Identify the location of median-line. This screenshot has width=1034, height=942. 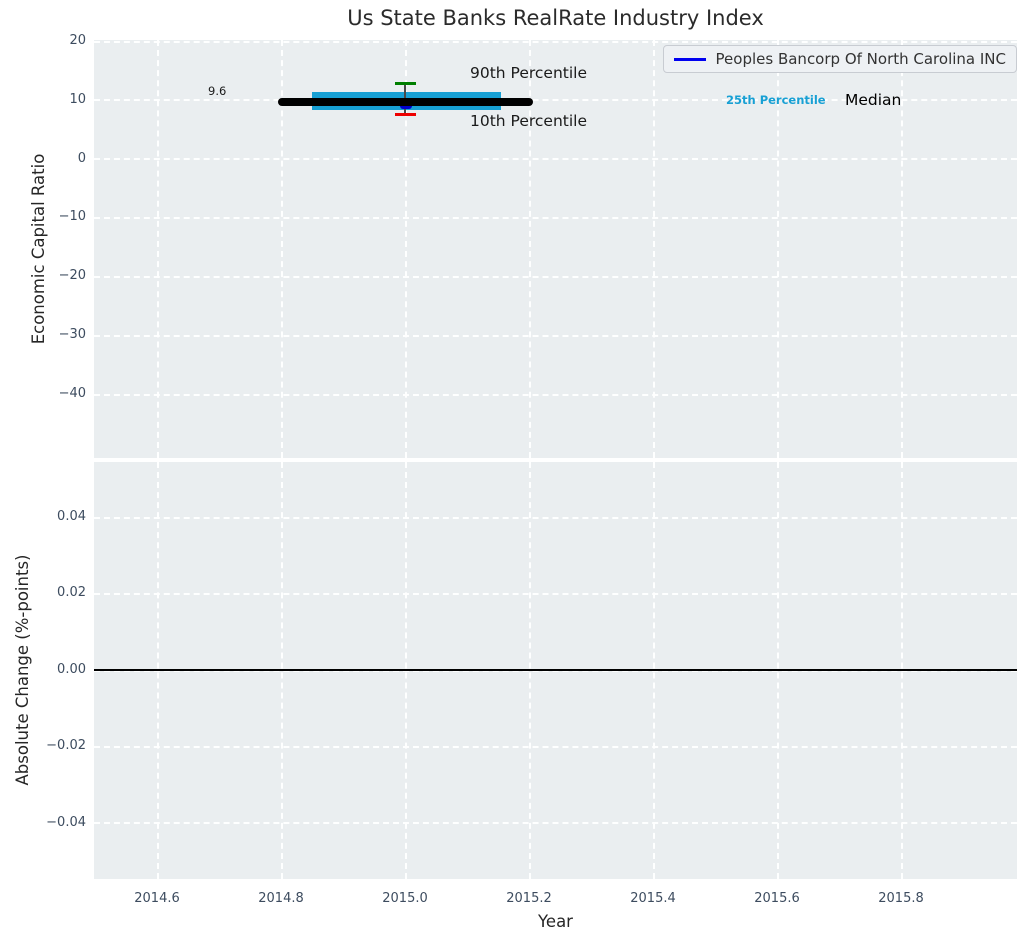
(405, 102).